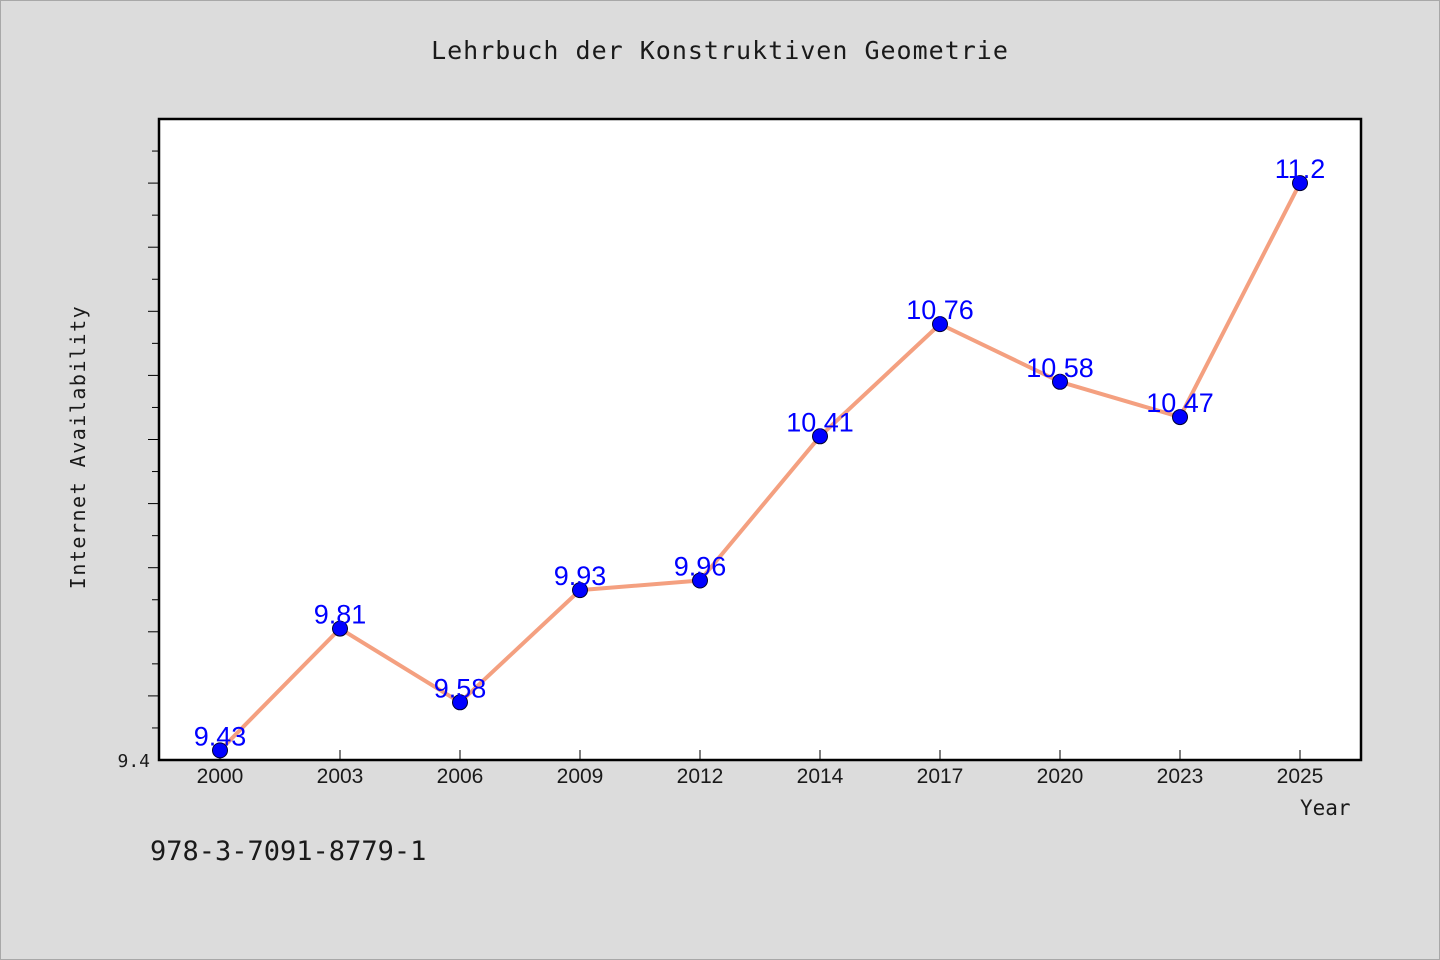 The image size is (1440, 960). I want to click on y-tick-label: 9.4, so click(133, 761).